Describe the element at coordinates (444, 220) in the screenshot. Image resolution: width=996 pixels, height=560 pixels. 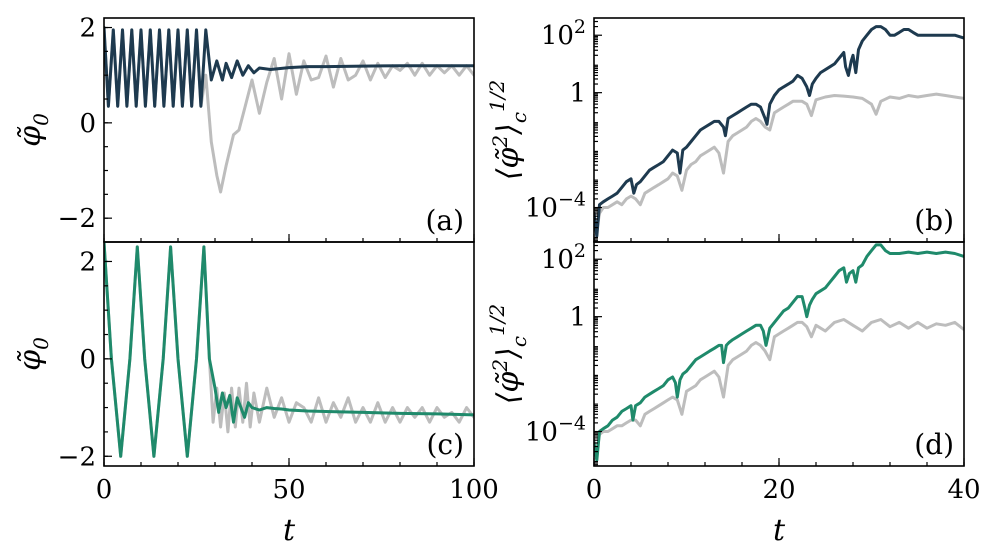
I see `panel-label: (a)` at that location.